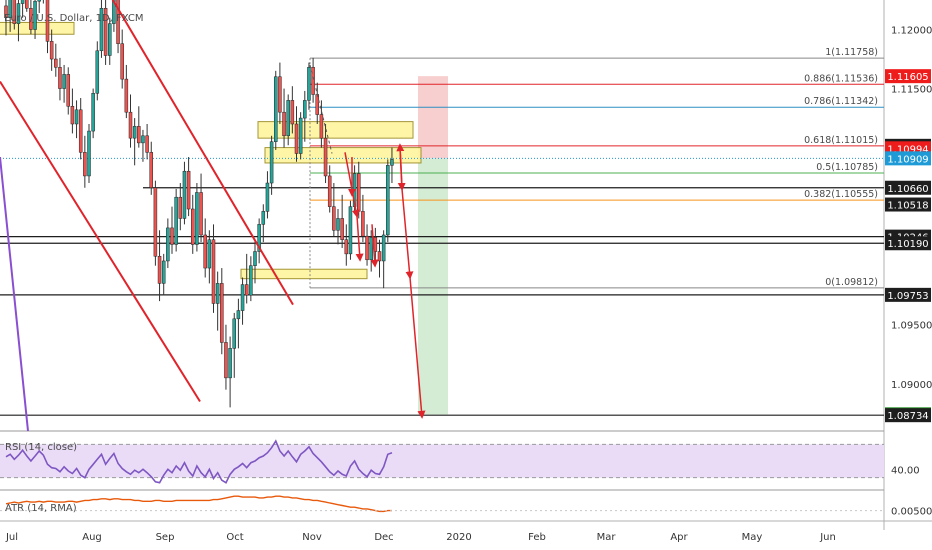  I want to click on fib-level-label: 0(1.09812), so click(851, 282).